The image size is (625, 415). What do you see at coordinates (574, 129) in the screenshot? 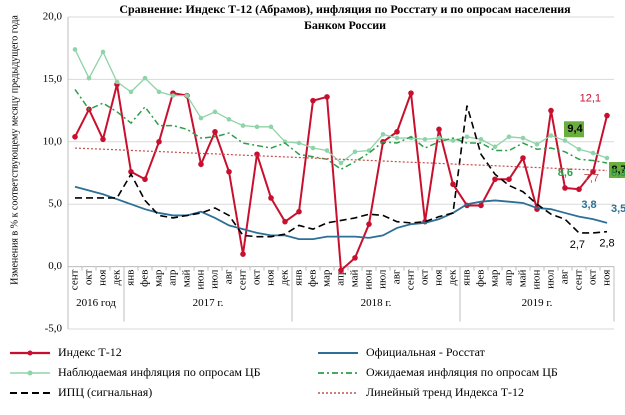
I see `label-box` at bounding box center [574, 129].